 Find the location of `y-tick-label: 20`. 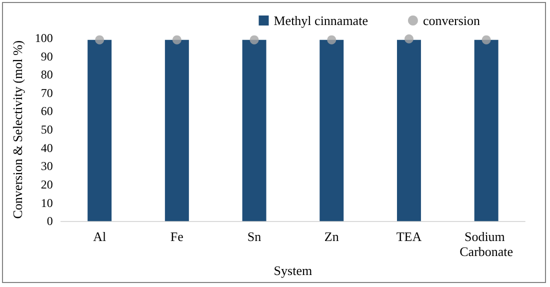

y-tick-label: 20 is located at coordinates (46, 184).